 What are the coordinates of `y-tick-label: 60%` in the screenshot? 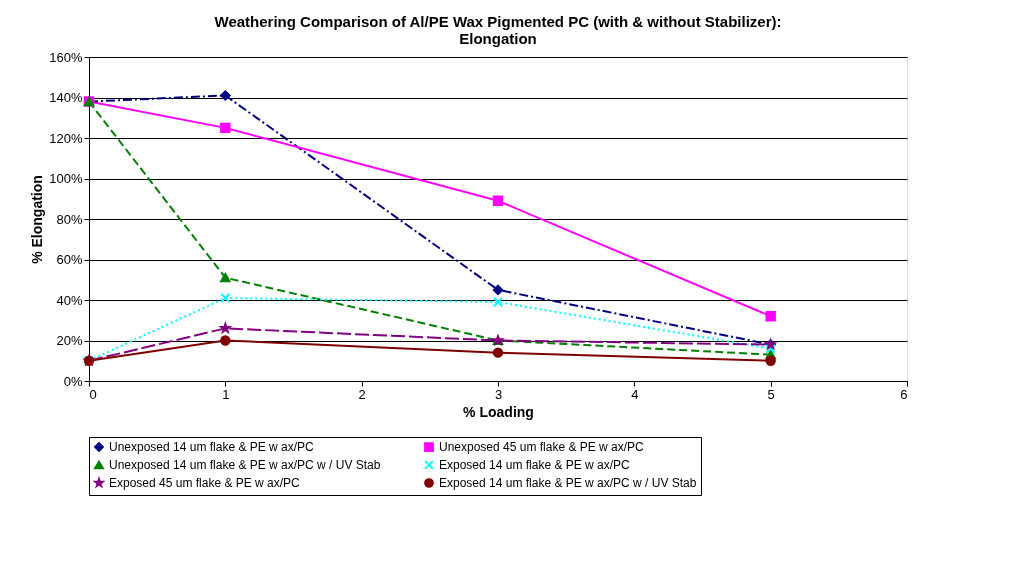 It's located at (69, 259).